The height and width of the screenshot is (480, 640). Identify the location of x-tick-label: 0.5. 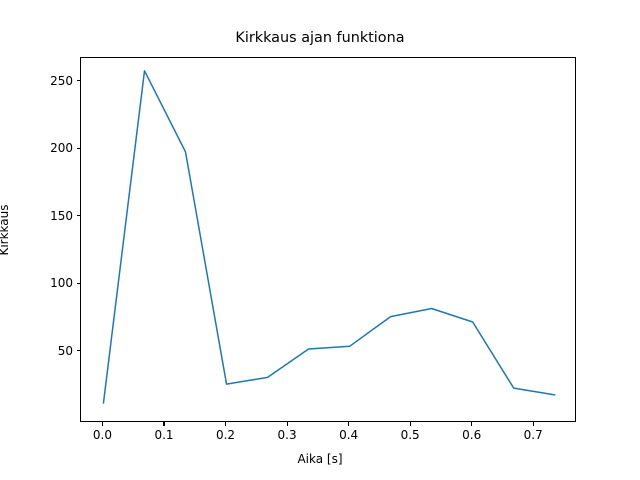
(410, 435).